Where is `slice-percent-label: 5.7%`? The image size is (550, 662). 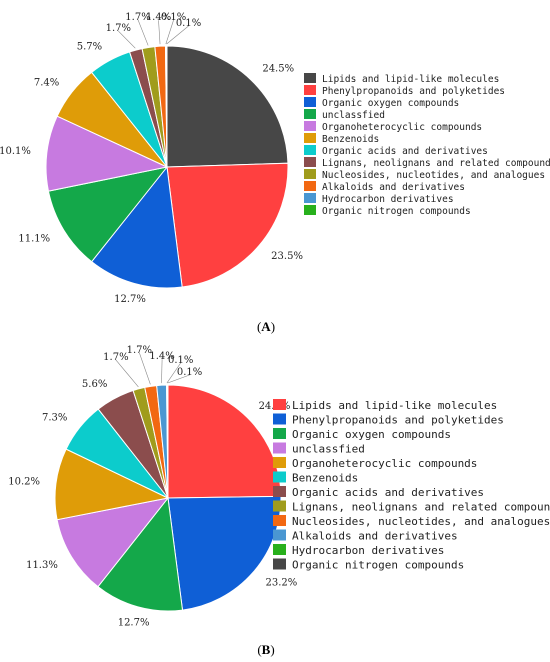
slice-percent-label: 5.7% is located at coordinates (89, 46).